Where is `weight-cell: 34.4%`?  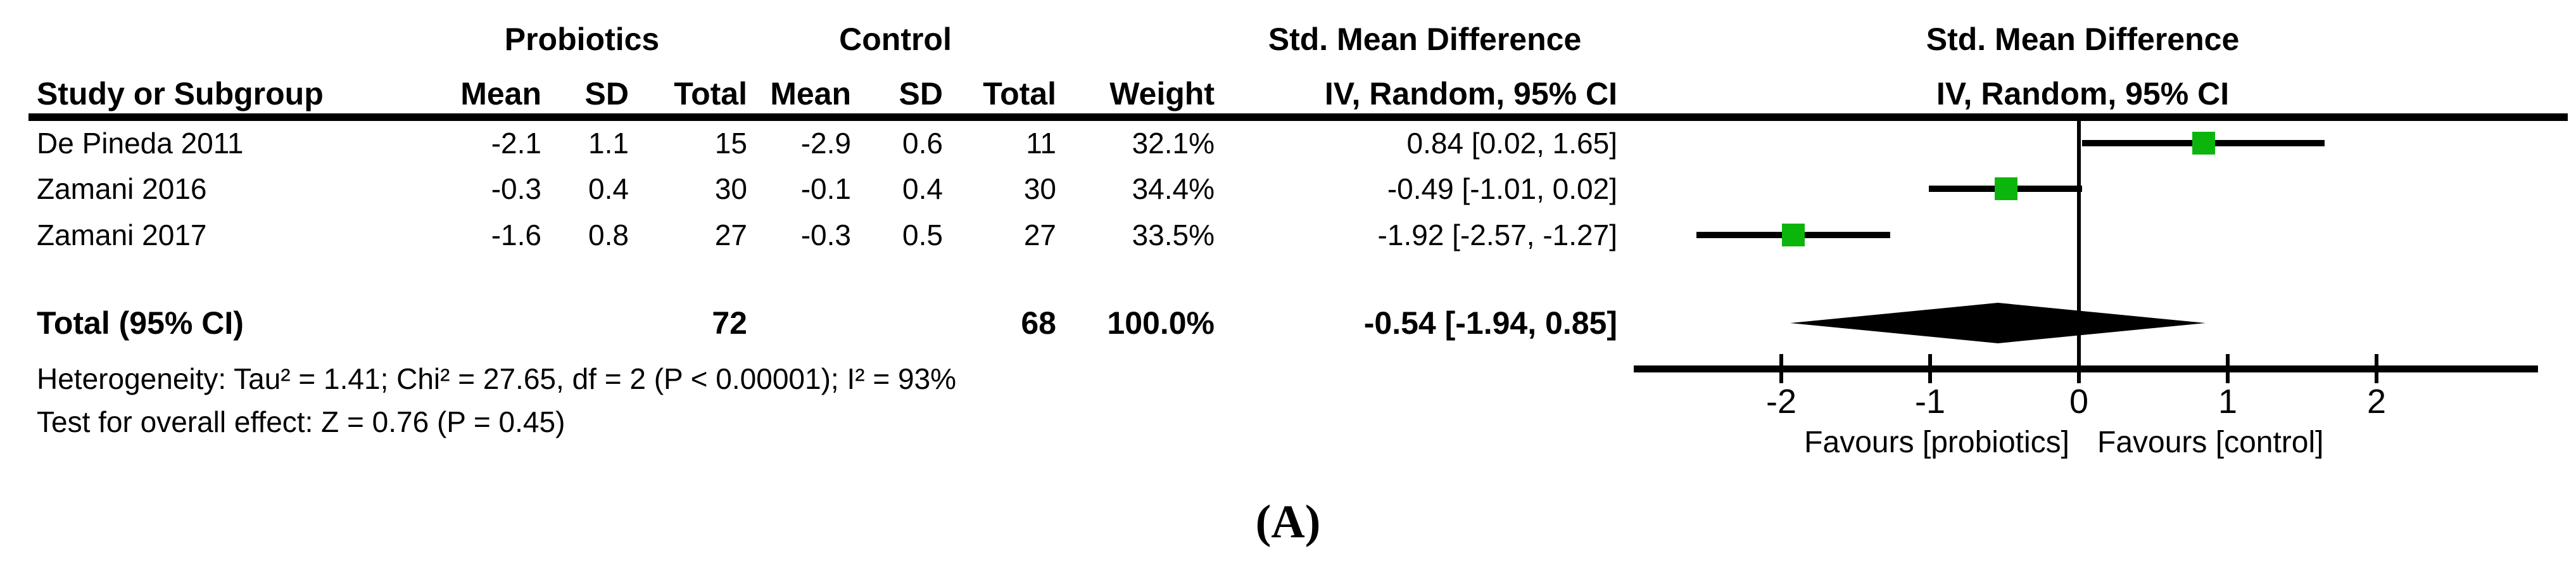 weight-cell: 34.4% is located at coordinates (1173, 188).